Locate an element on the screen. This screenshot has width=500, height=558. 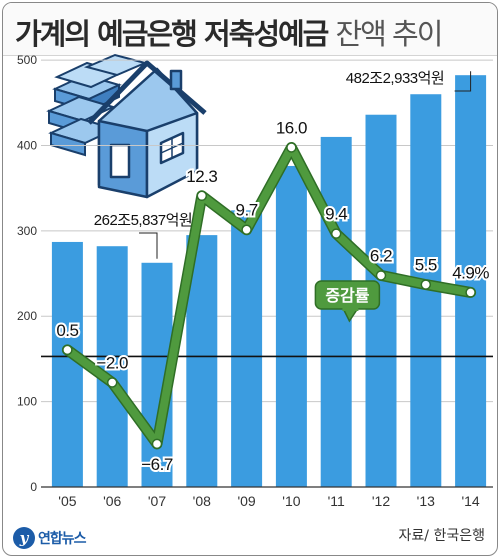
bar-annotation-text: 262조5,837억원 is located at coordinates (143, 220).